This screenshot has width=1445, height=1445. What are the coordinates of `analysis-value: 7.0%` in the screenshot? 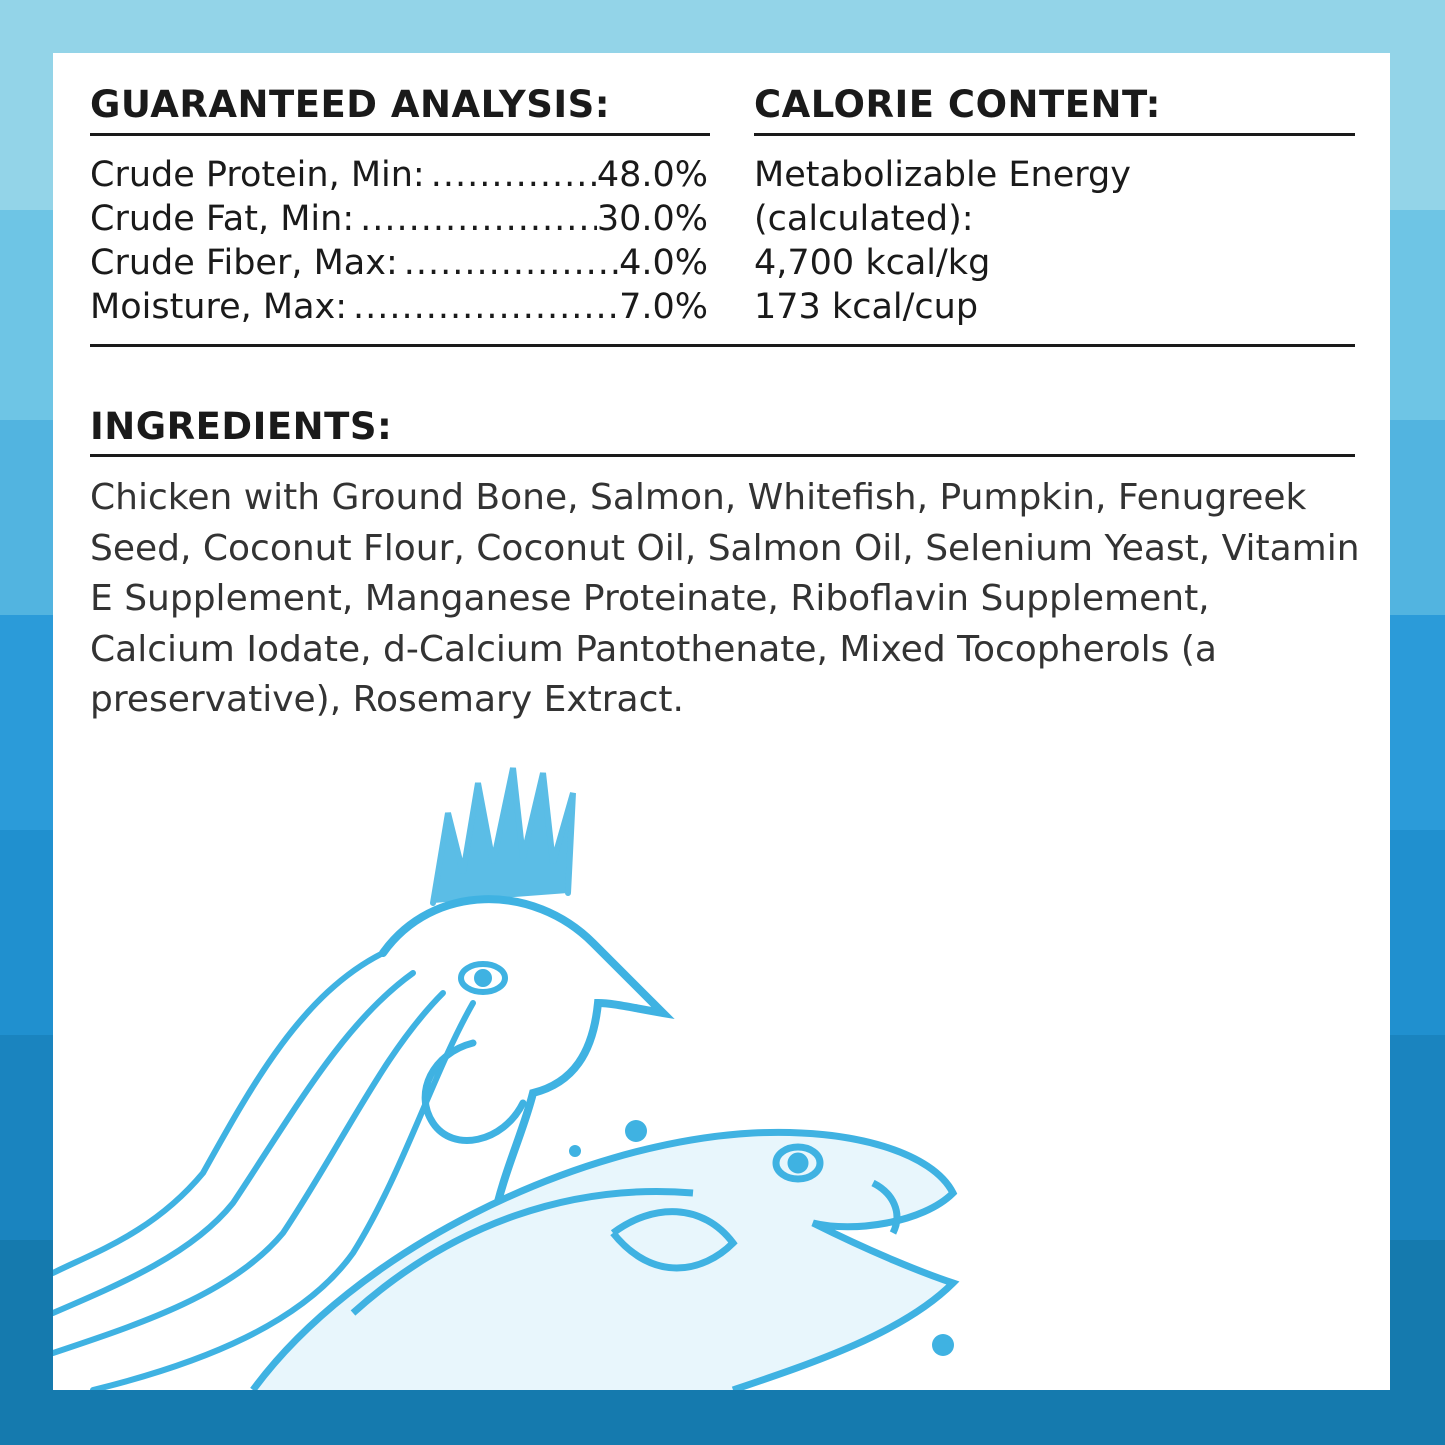 It's located at (663, 307).